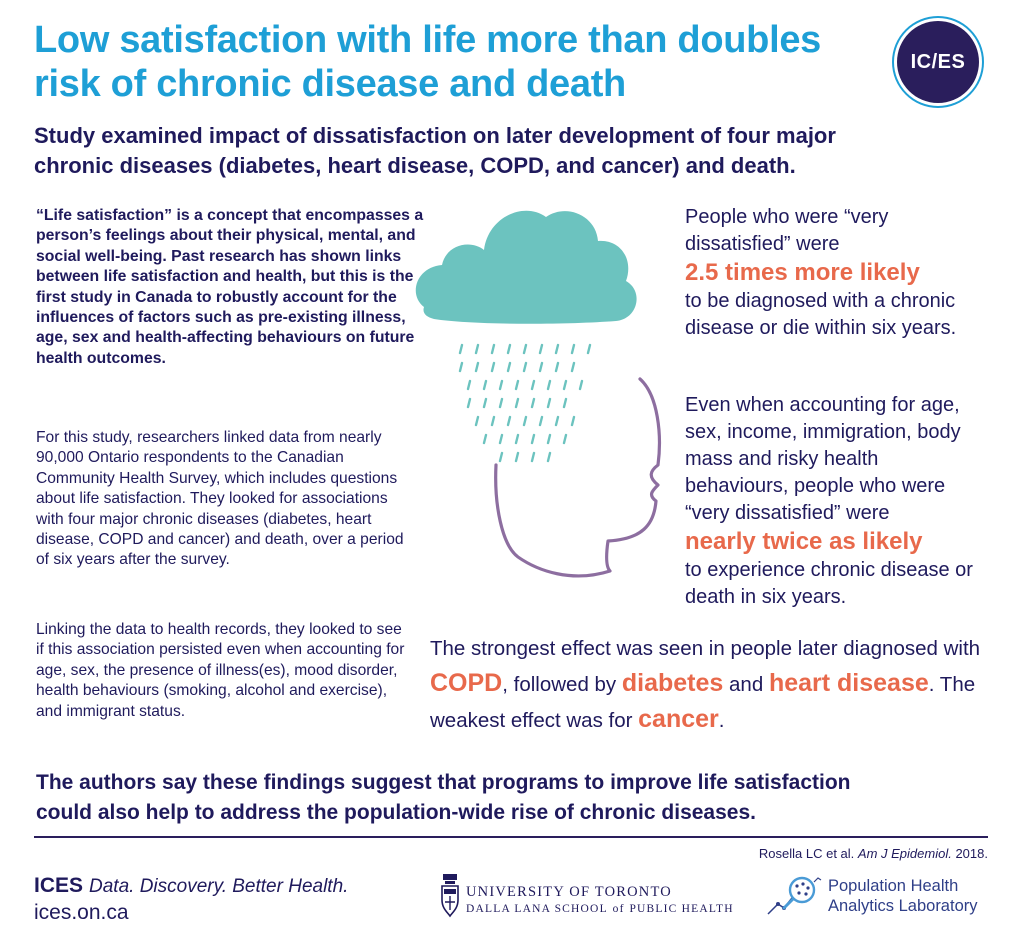 The image size is (1022, 941). What do you see at coordinates (848, 683) in the screenshot?
I see `heart-disease-highlight: heart disease` at bounding box center [848, 683].